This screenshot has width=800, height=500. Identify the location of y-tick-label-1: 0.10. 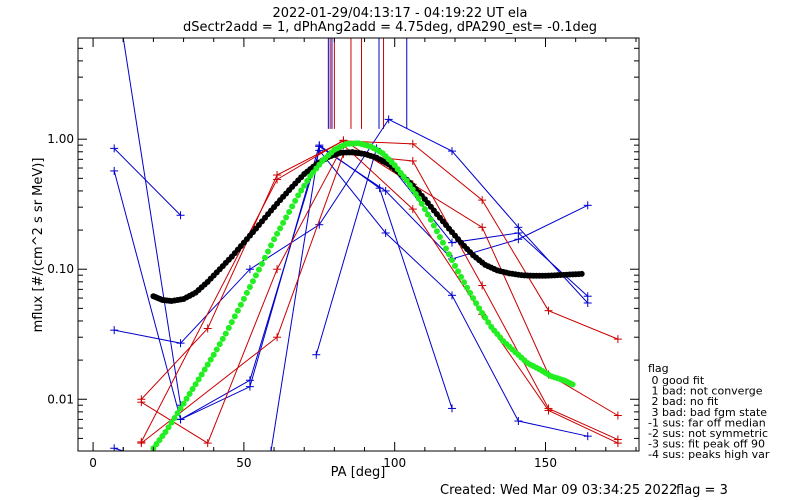
(60, 269).